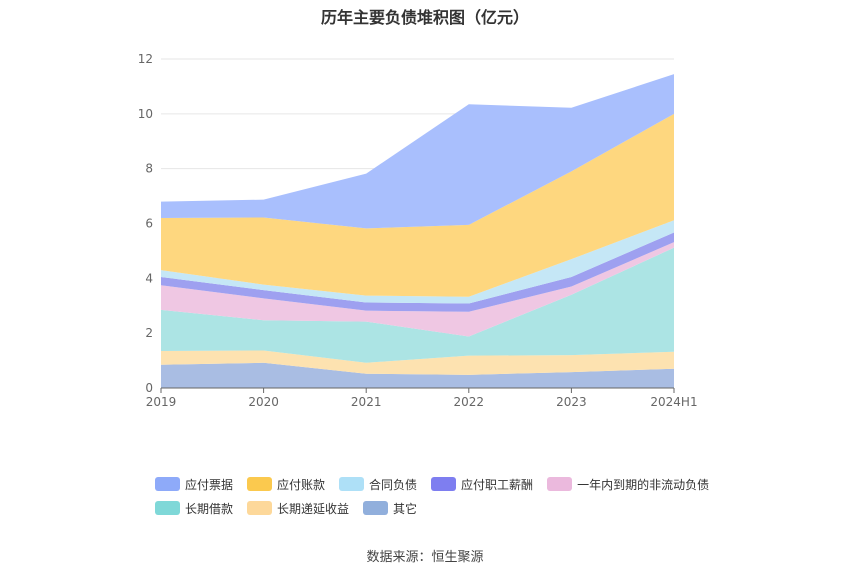  I want to click on legend-item: 合同负债, so click(378, 484).